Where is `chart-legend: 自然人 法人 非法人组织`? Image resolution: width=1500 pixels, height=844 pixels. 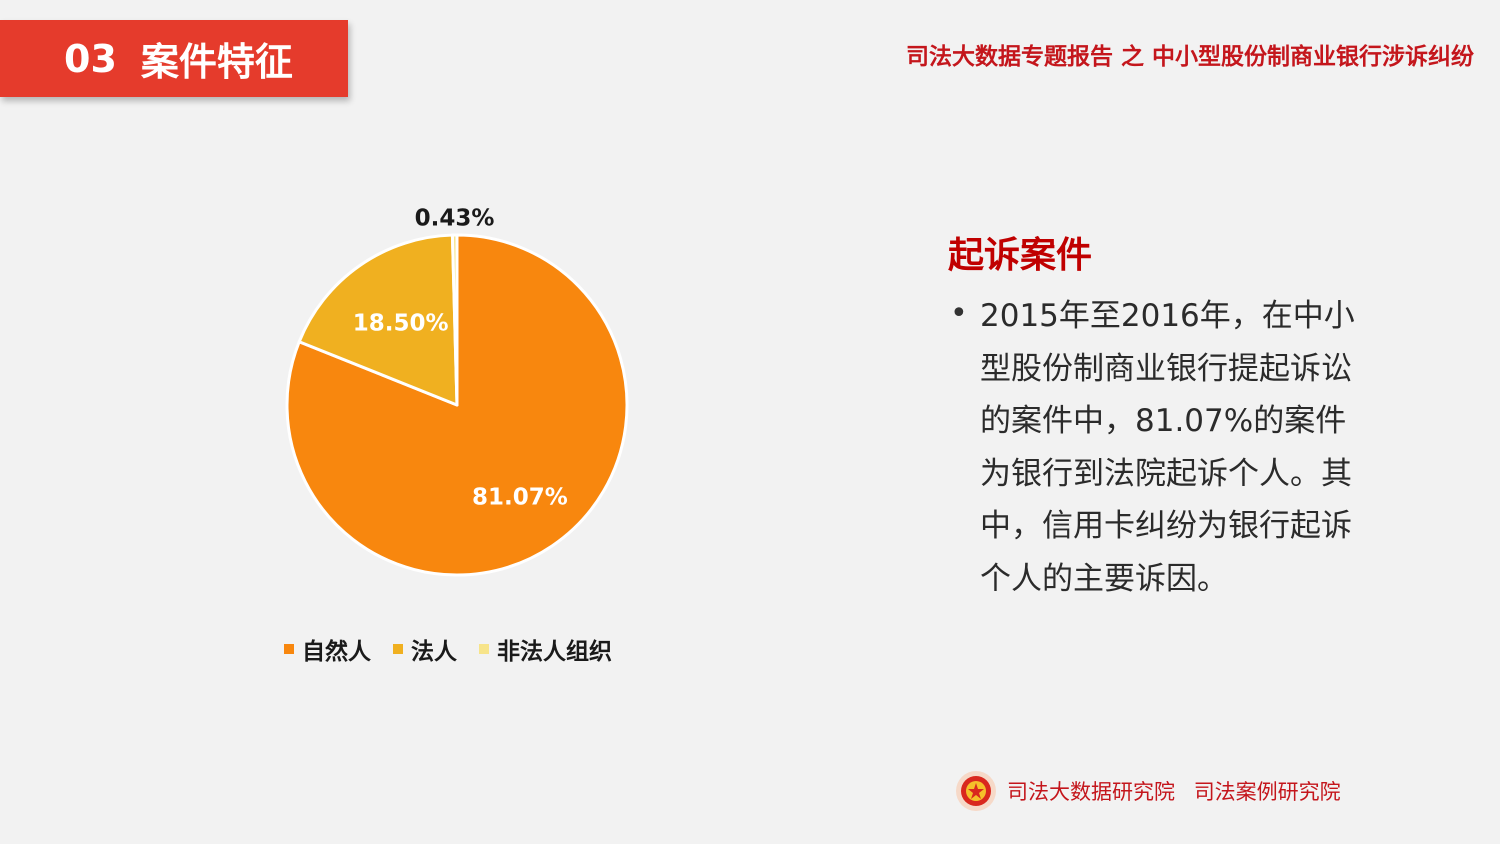
chart-legend: 自然人 法人 非法人组织 is located at coordinates (448, 649).